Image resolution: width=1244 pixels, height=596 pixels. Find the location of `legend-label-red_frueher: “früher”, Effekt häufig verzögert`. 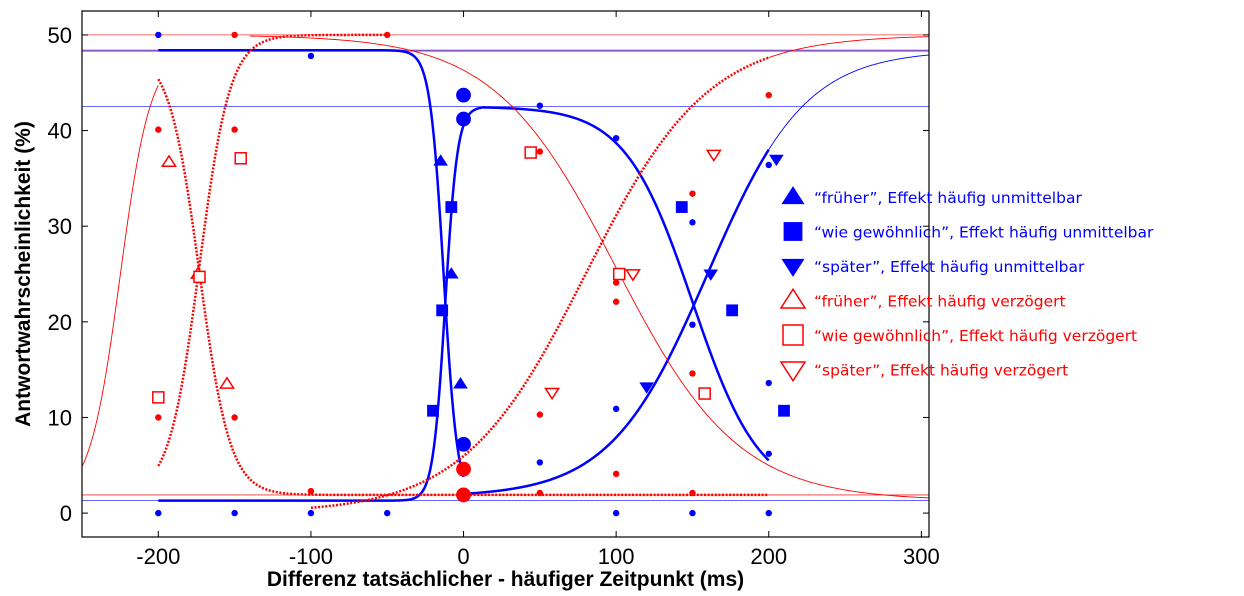

legend-label-red_frueher: “früher”, Effekt häufig verzögert is located at coordinates (940, 302).